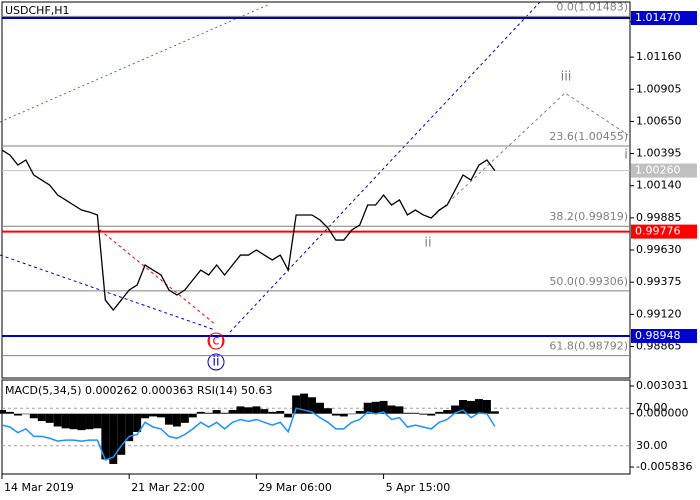  Describe the element at coordinates (659, 281) in the screenshot. I see `y-tick-label: 0.99375` at that location.